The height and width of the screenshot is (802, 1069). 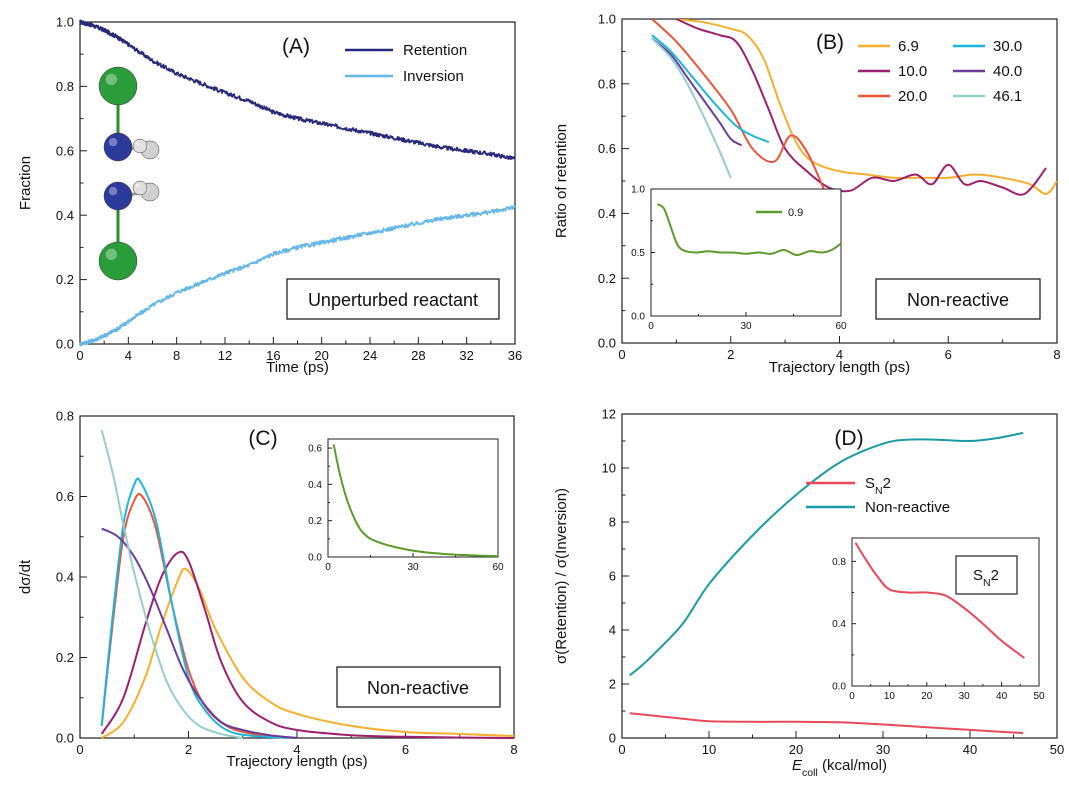 What do you see at coordinates (609, 468) in the screenshot?
I see `y-tick-label: 10` at bounding box center [609, 468].